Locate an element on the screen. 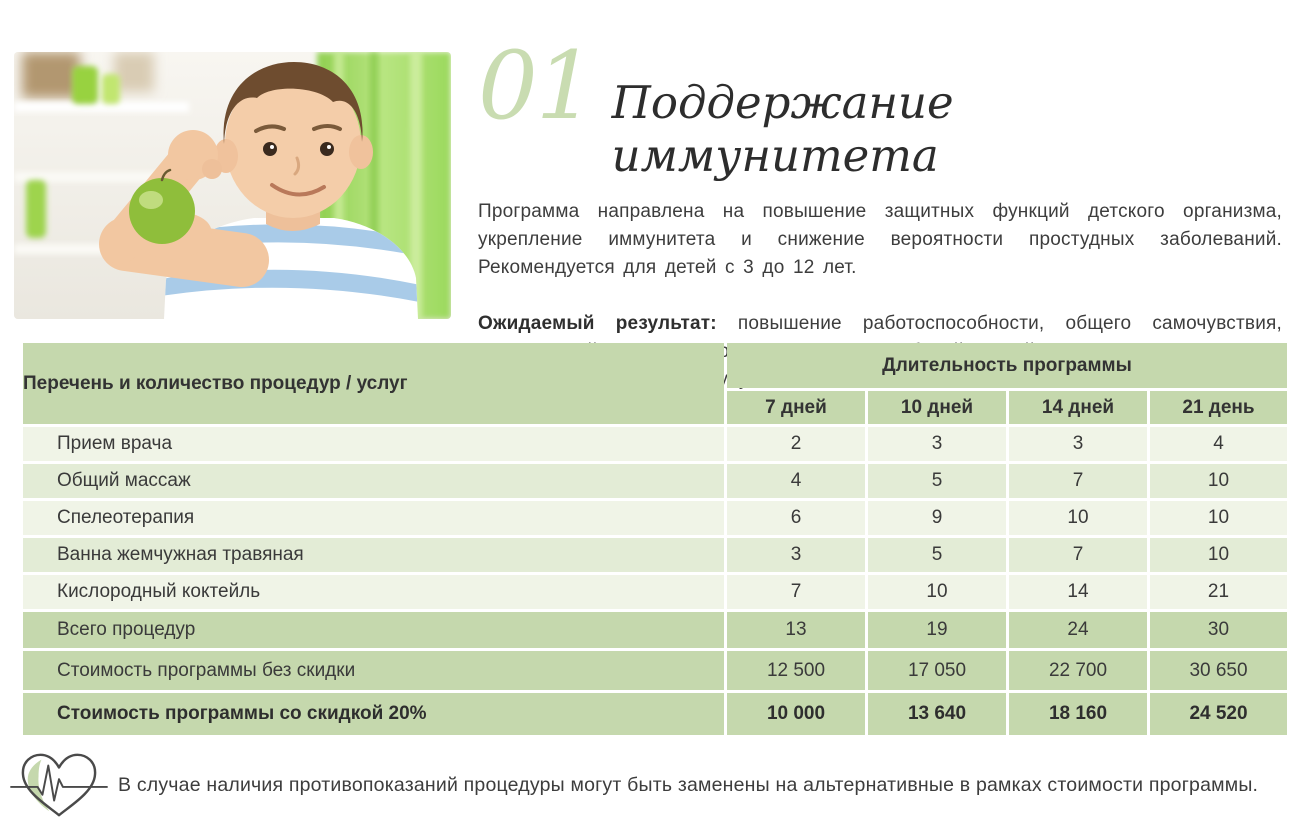 This screenshot has height=831, width=1292. row-value: 22 700 is located at coordinates (1078, 670).